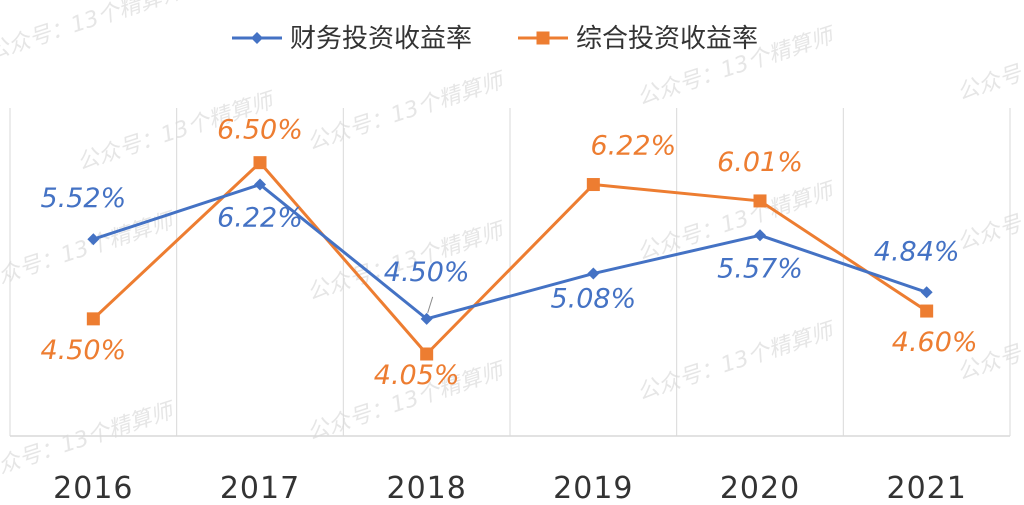 The image size is (1024, 505). Describe the element at coordinates (760, 268) in the screenshot. I see `data-label: 5.57%` at that location.